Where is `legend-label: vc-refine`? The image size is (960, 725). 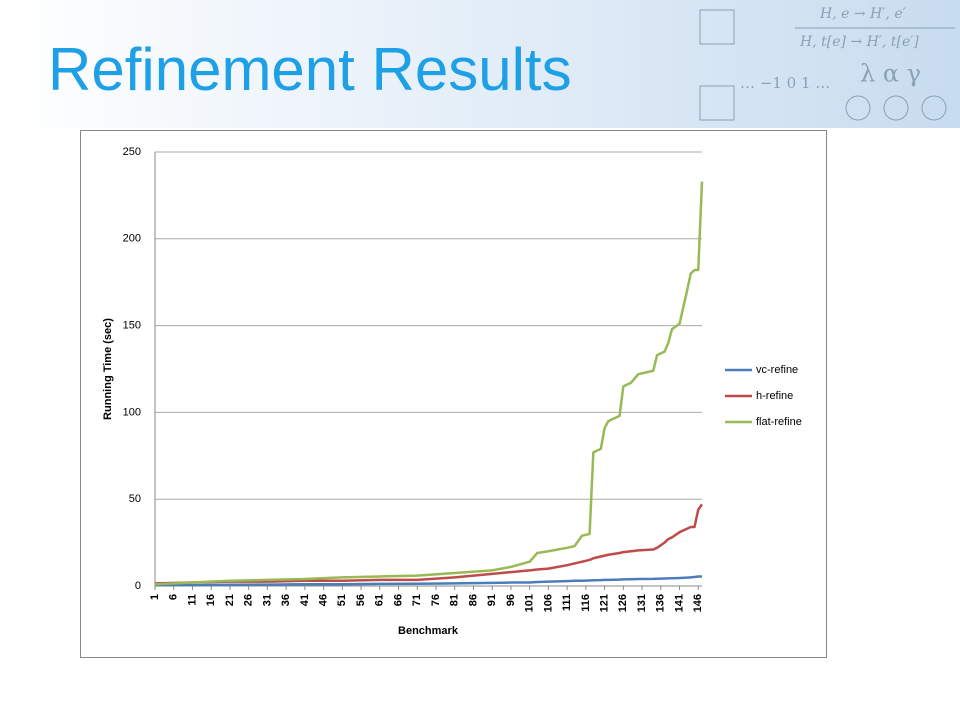
legend-label: vc-refine is located at coordinates (777, 370).